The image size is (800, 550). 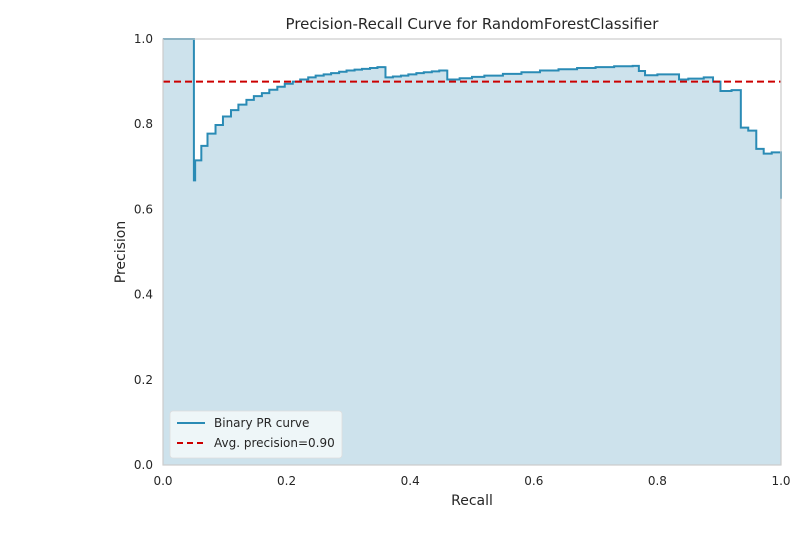 I want to click on y-tick-label: 1.0, so click(x=143, y=39).